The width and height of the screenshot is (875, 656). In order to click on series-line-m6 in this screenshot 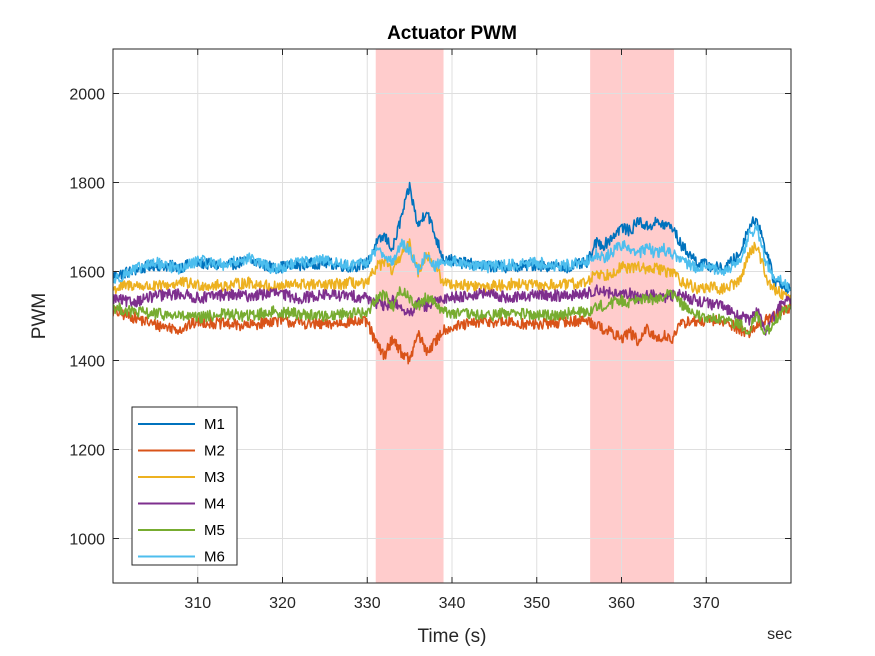, I will do `click(452, 257)`.